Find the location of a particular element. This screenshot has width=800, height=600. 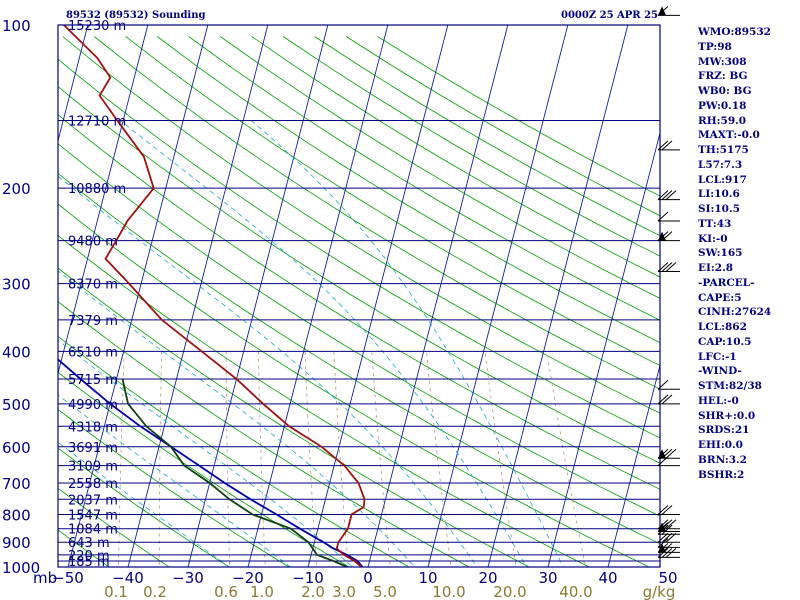

height-label: 185 m is located at coordinates (89, 562).